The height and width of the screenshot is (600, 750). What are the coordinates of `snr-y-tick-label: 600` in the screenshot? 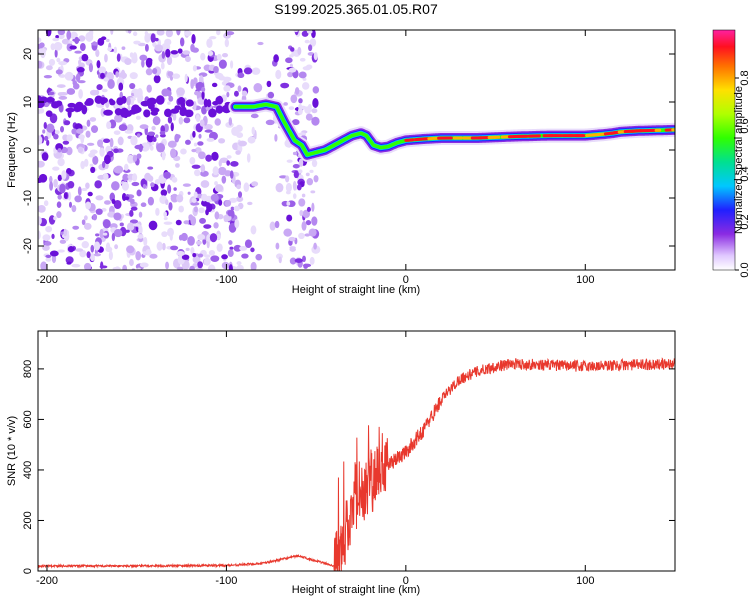 It's located at (28, 419).